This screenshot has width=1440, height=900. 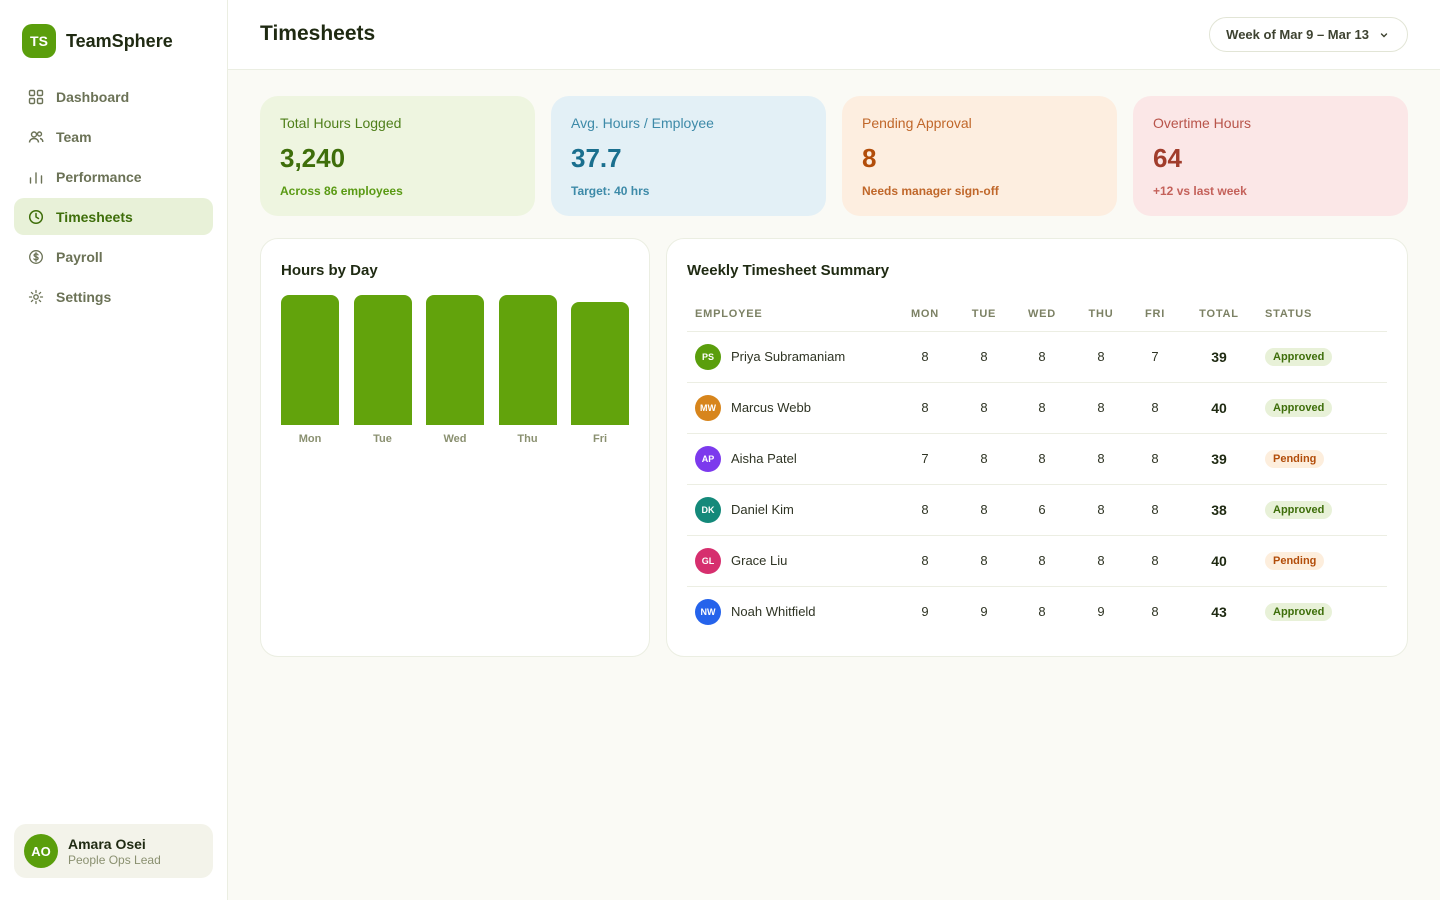 What do you see at coordinates (773, 612) in the screenshot?
I see `employee-name: Noah Whitfield` at bounding box center [773, 612].